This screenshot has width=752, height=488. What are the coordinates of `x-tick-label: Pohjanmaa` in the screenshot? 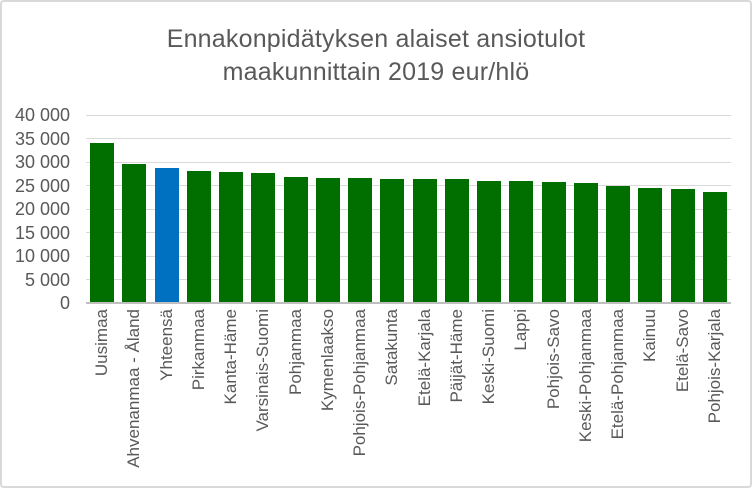 It's located at (295, 352).